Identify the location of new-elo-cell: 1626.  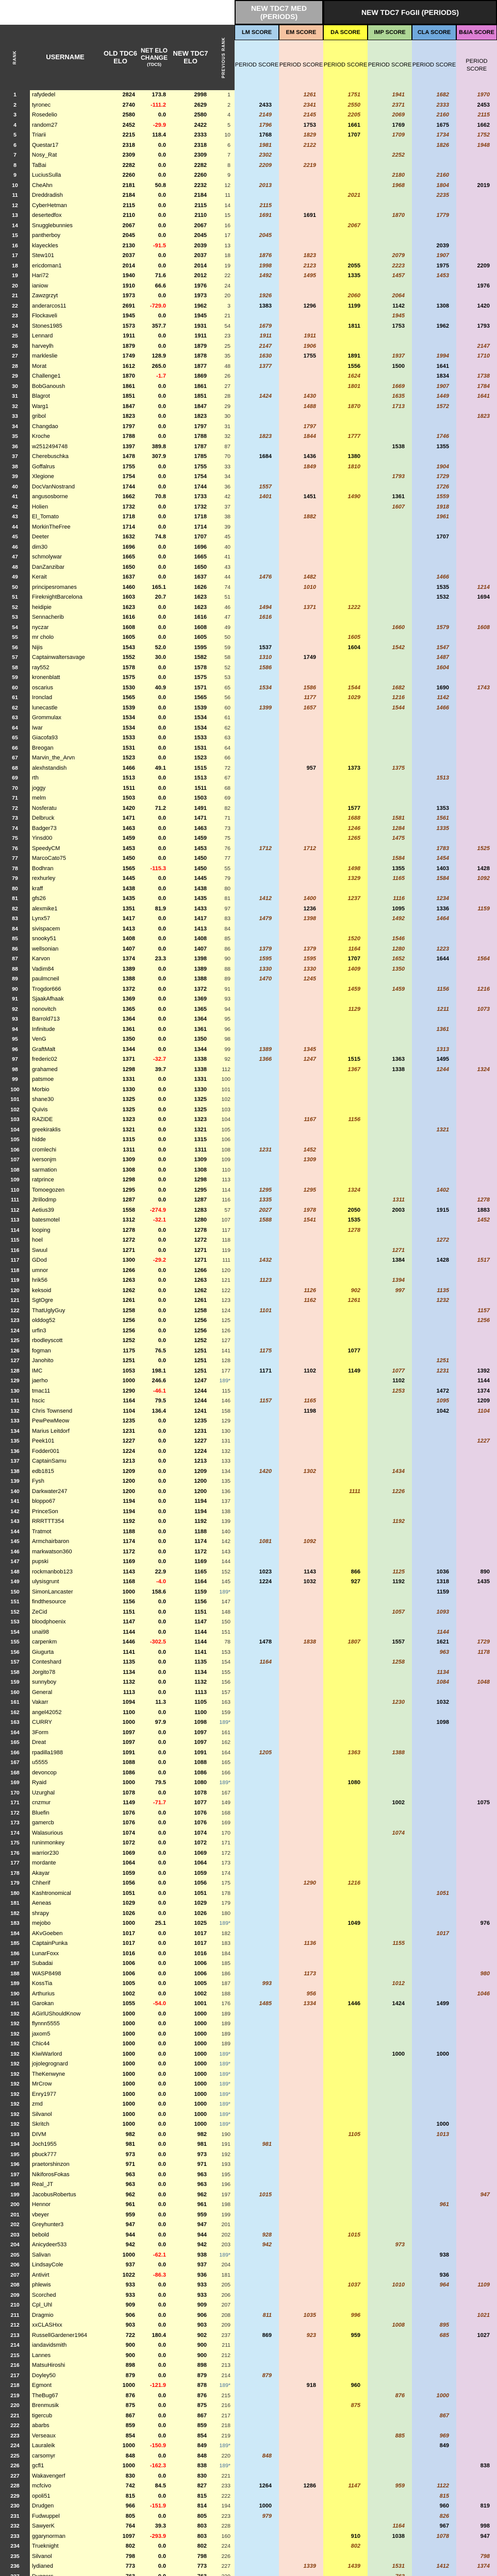
(190, 587).